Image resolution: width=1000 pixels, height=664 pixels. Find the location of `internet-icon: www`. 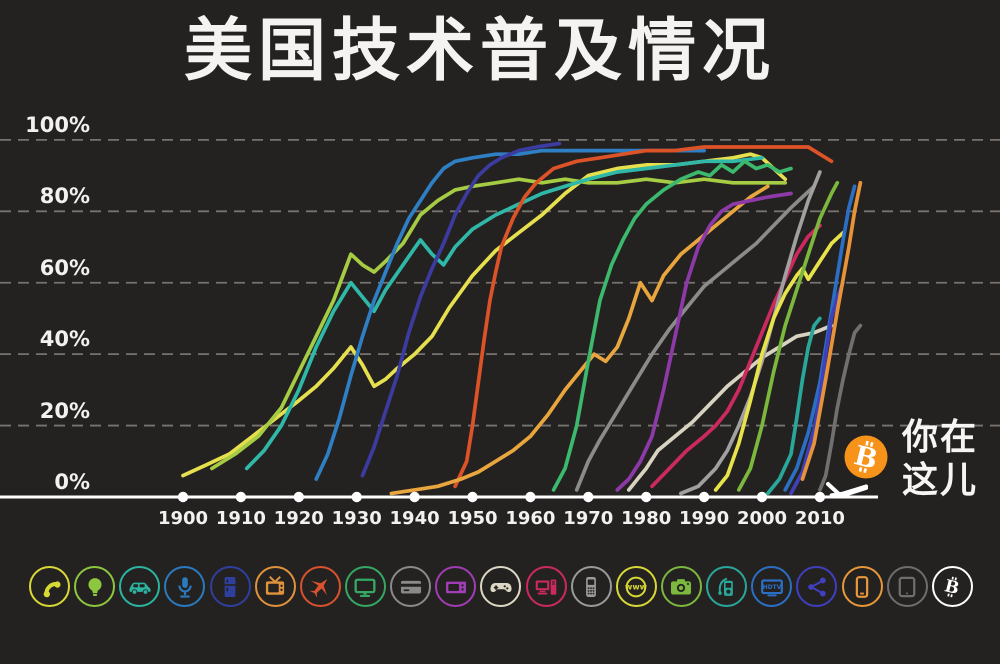

internet-icon: www is located at coordinates (636, 586).